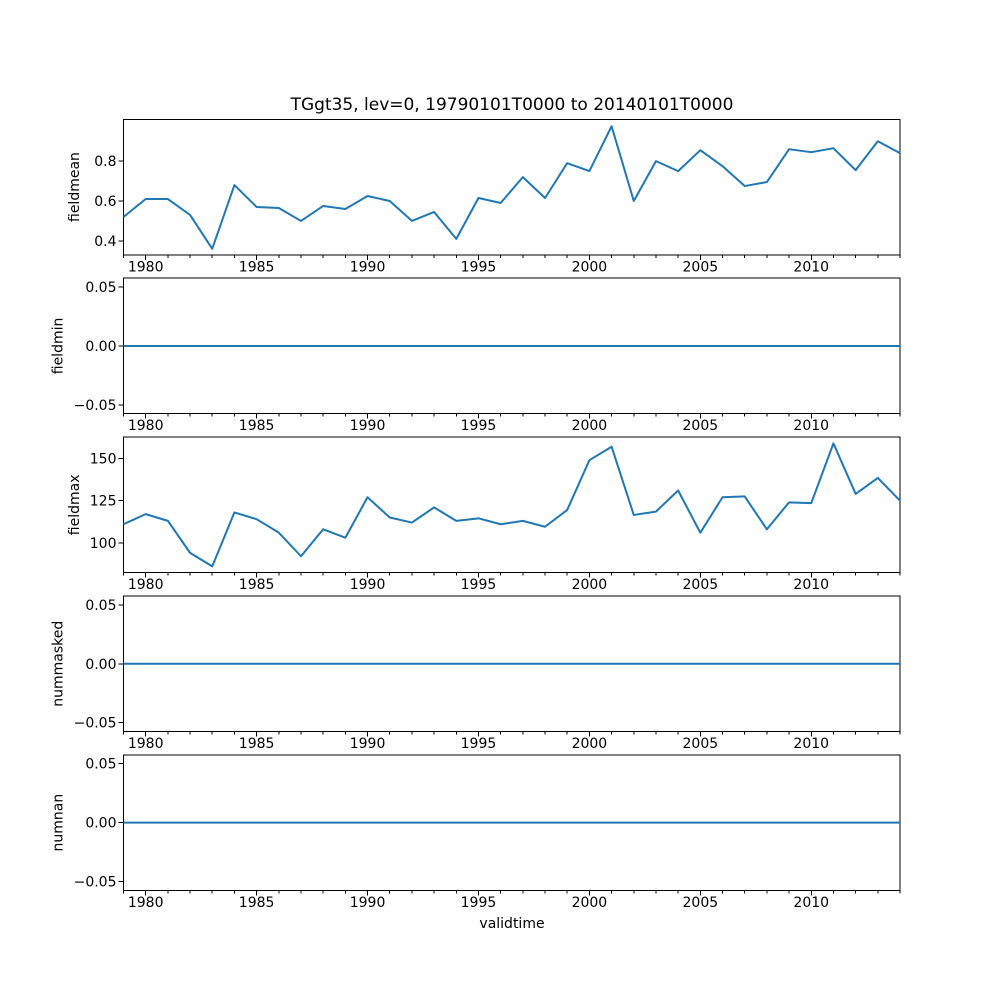  I want to click on y-axis-title: fieldmin, so click(59, 346).